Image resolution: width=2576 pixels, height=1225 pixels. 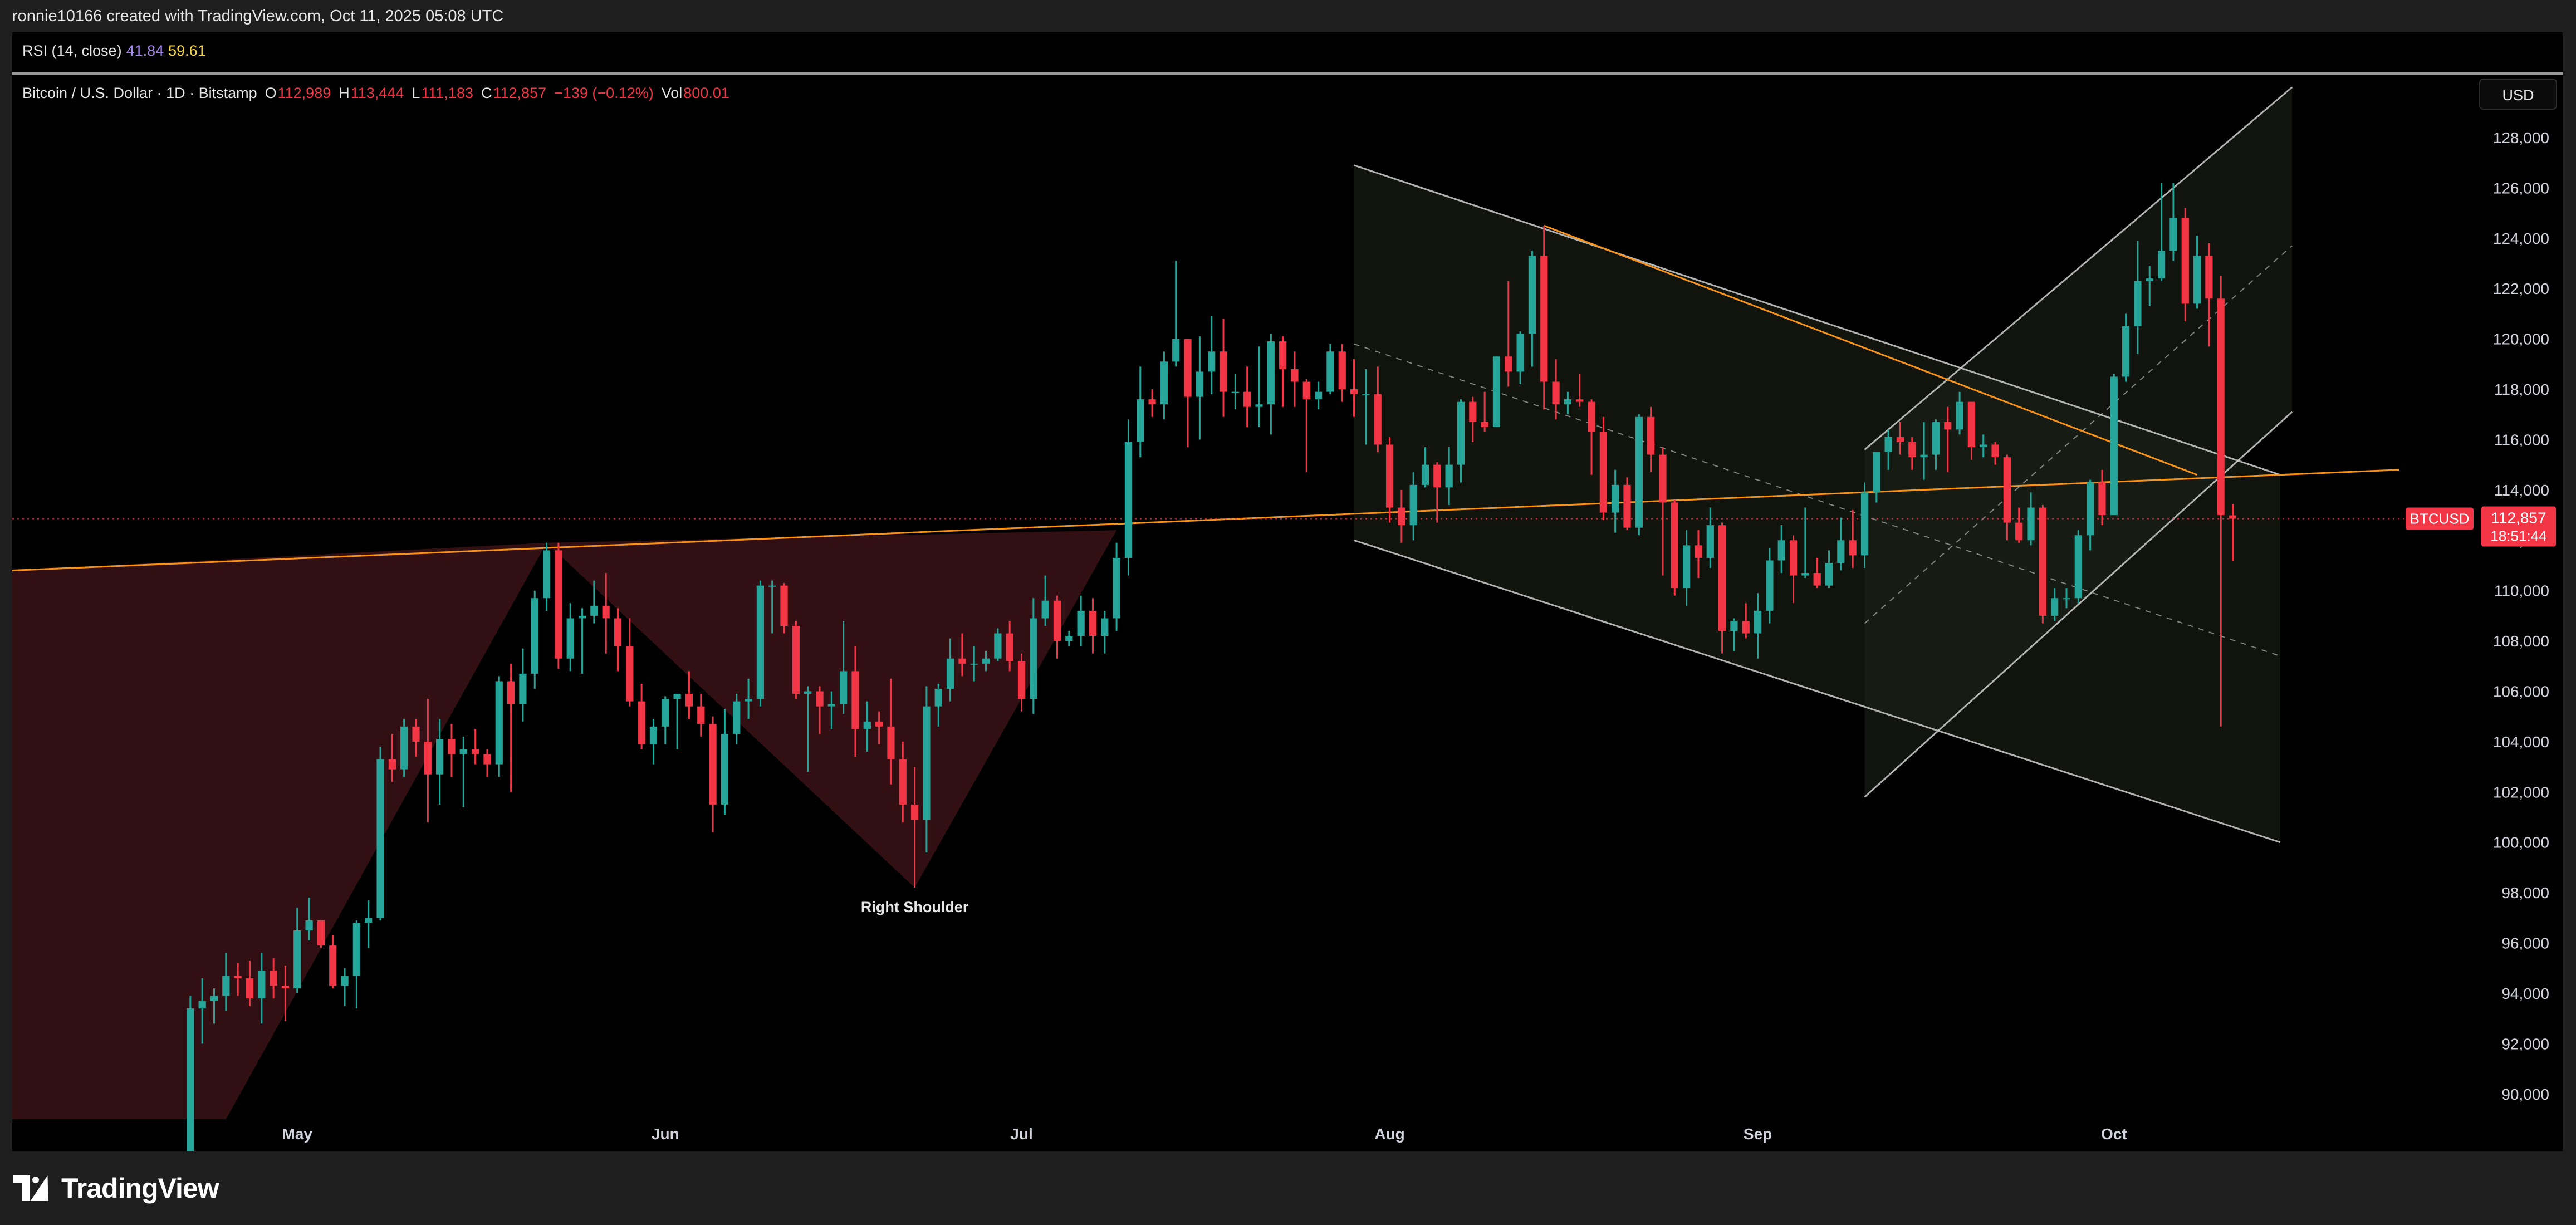 What do you see at coordinates (72, 50) in the screenshot?
I see `rsi-label: RSI (14, close)` at bounding box center [72, 50].